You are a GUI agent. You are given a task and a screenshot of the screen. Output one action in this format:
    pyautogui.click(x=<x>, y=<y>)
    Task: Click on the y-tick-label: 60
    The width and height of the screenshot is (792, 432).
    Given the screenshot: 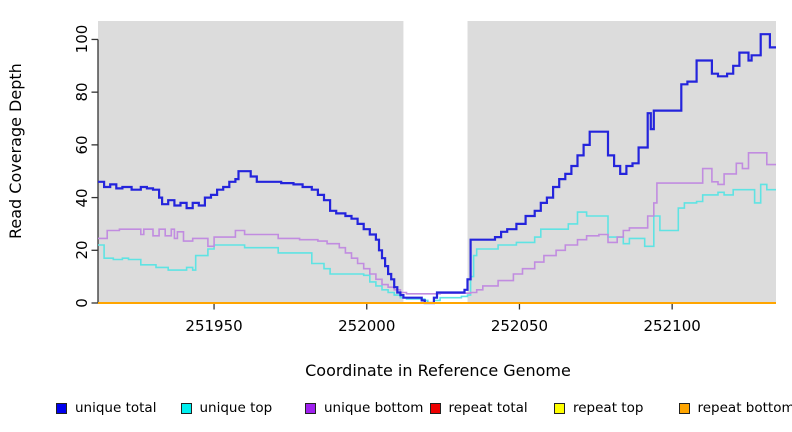 What is the action you would take?
    pyautogui.click(x=82, y=145)
    